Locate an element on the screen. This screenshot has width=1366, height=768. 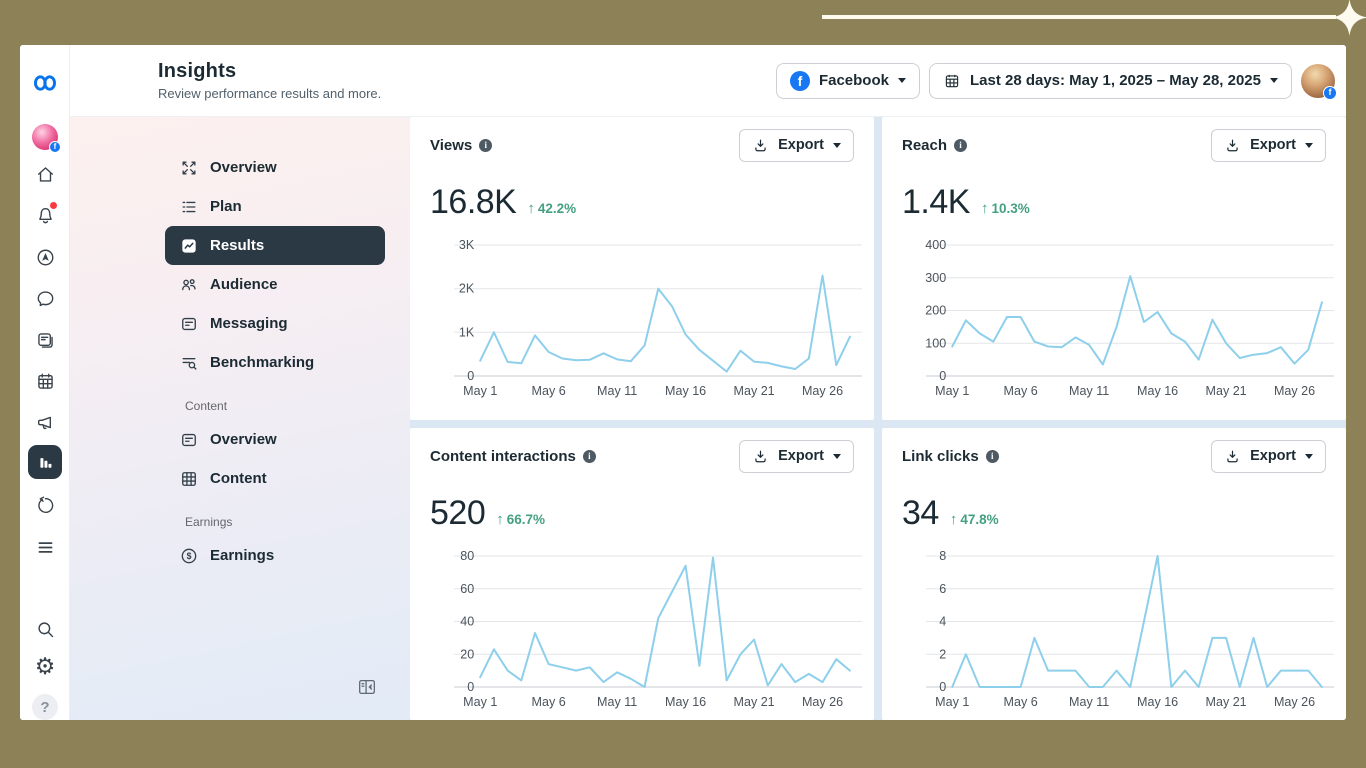
content-overview-card-icon is located at coordinates (189, 439).